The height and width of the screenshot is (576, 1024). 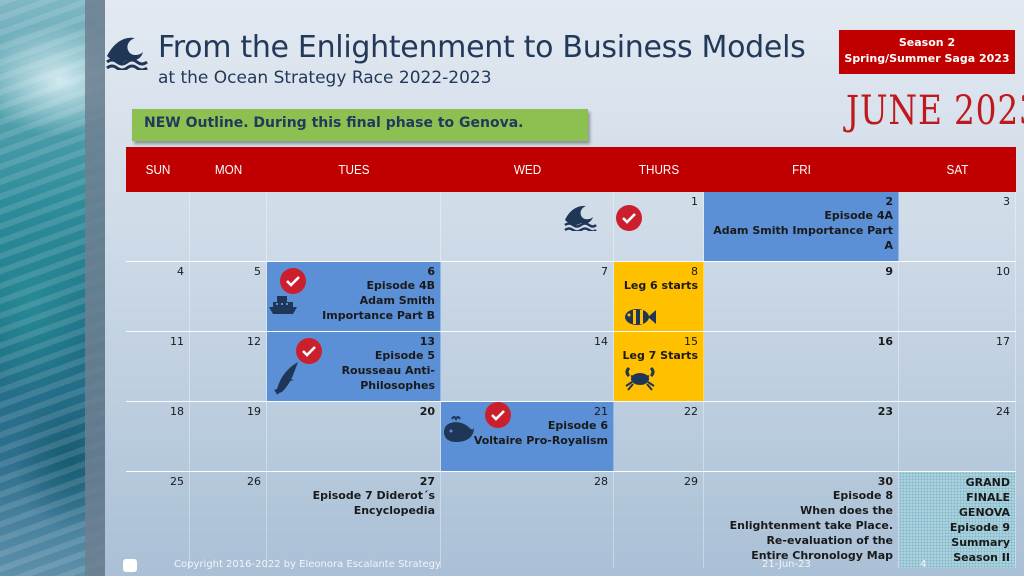 What do you see at coordinates (889, 201) in the screenshot?
I see `day-number: 2` at bounding box center [889, 201].